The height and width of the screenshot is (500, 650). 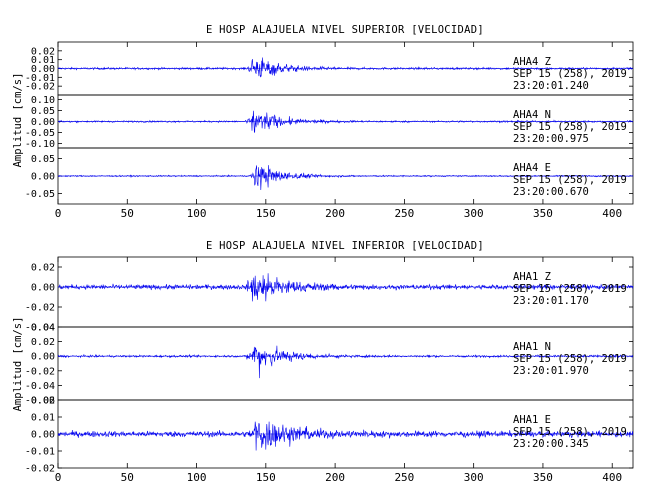 I want to click on trace-time-label: 23:20:00.345, so click(x=551, y=444).